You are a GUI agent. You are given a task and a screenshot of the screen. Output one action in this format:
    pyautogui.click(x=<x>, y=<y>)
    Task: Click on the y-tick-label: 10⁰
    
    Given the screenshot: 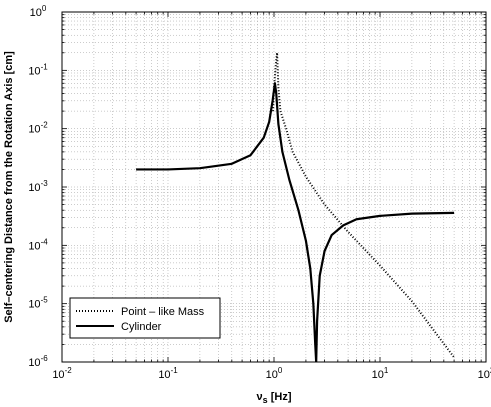 What is the action you would take?
    pyautogui.click(x=38, y=11)
    